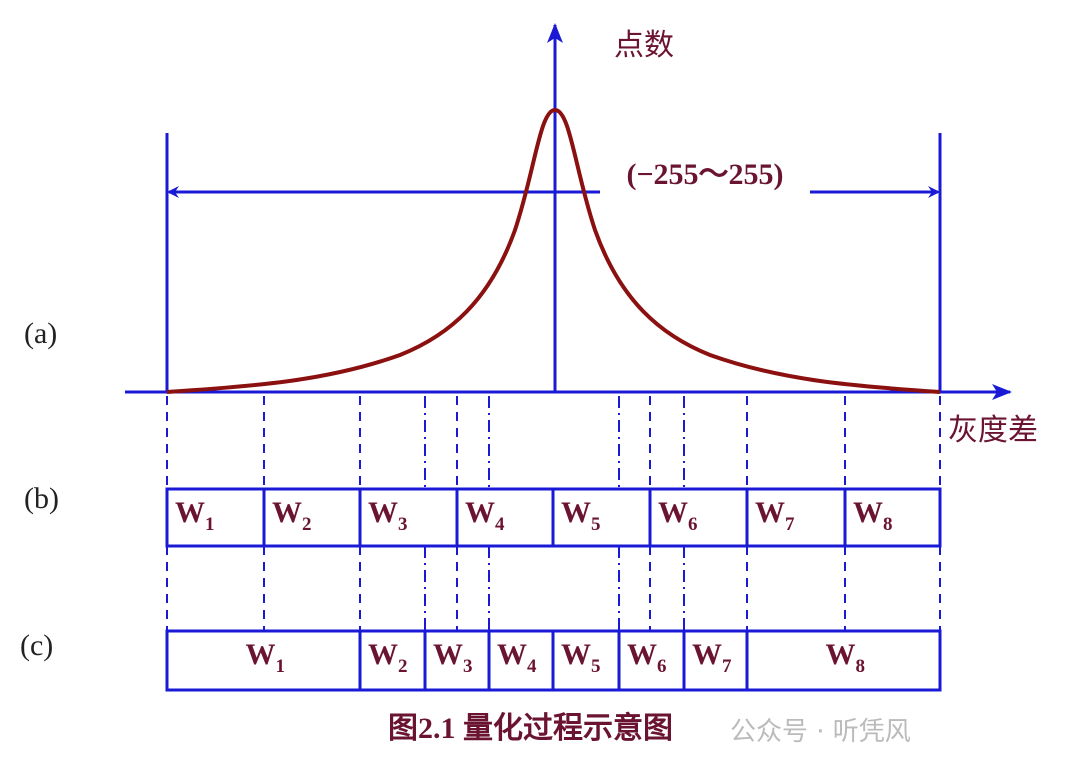  What do you see at coordinates (36, 645) in the screenshot?
I see `row-label: (c)` at bounding box center [36, 645].